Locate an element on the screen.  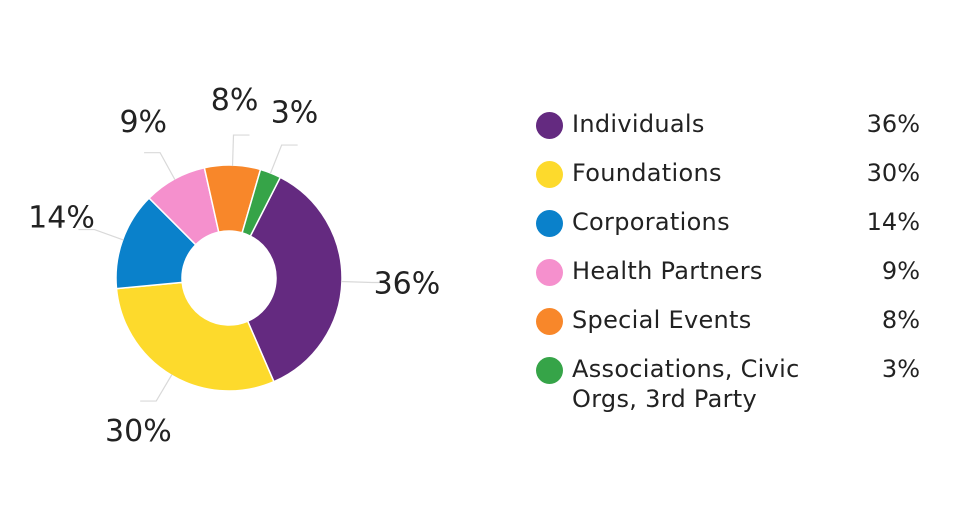
legend-item-individuals: Individuals 36% is located at coordinates (731, 132).